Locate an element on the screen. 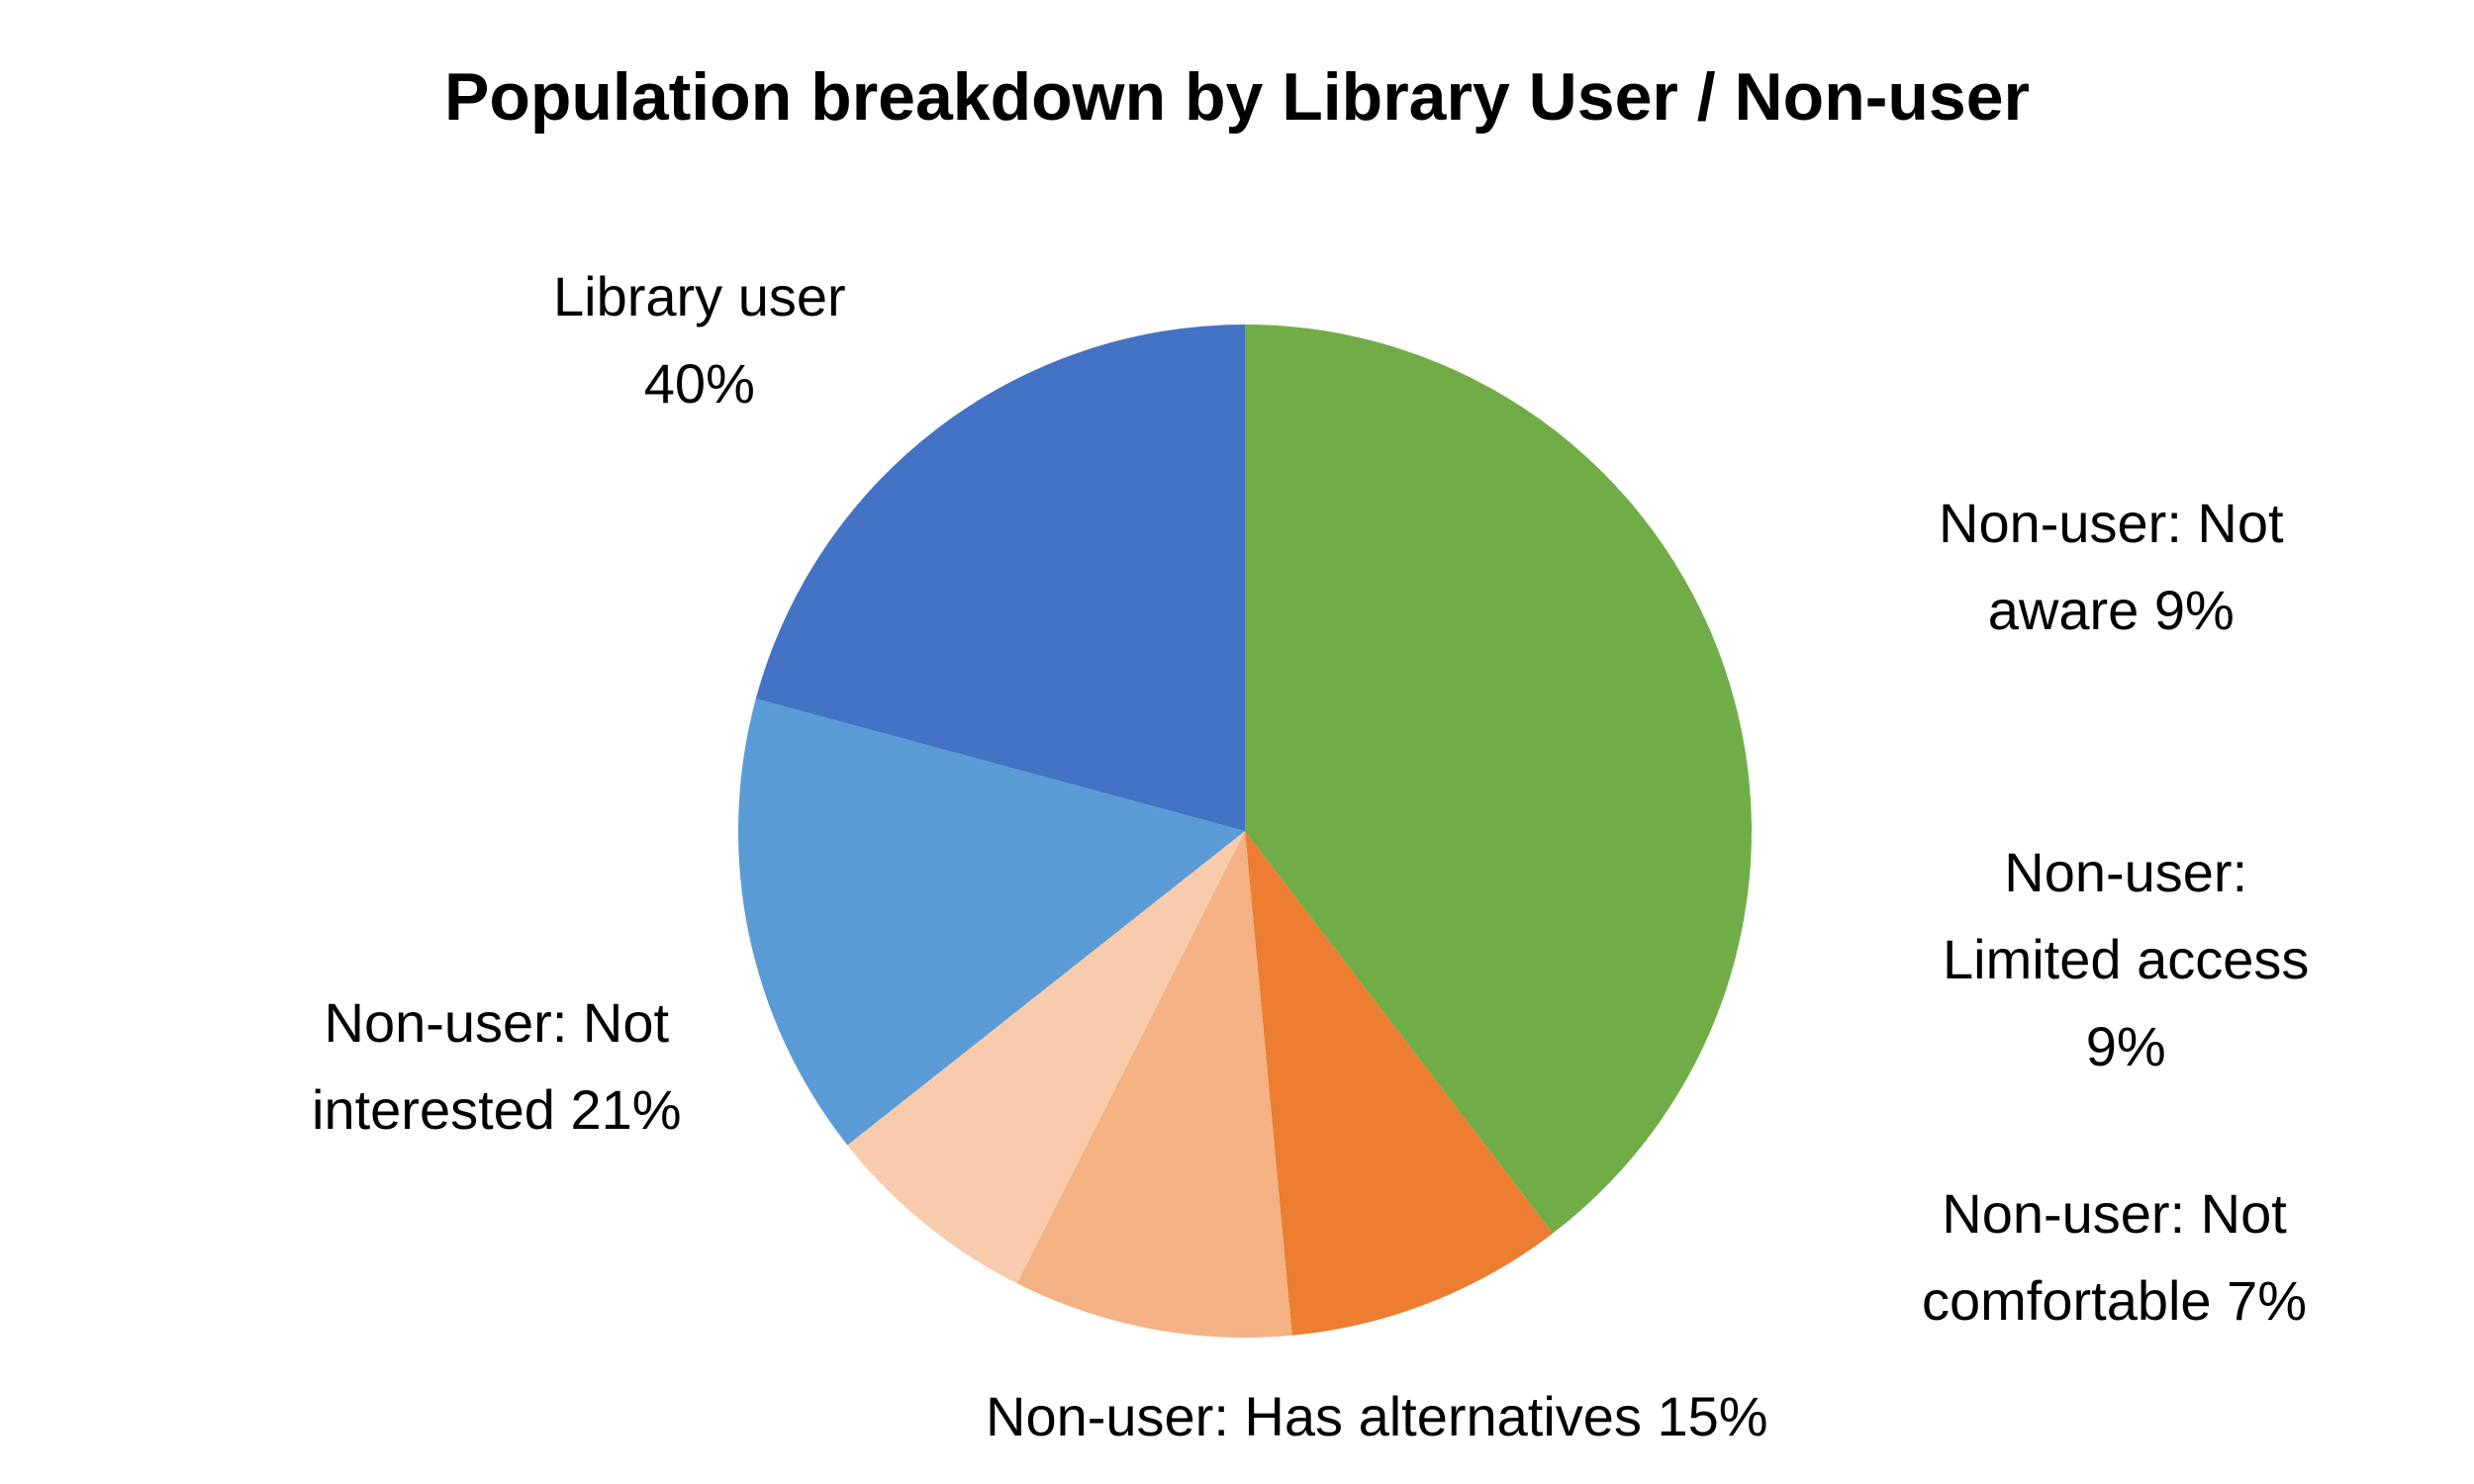  data-label-line: Limited access is located at coordinates (2127, 959).